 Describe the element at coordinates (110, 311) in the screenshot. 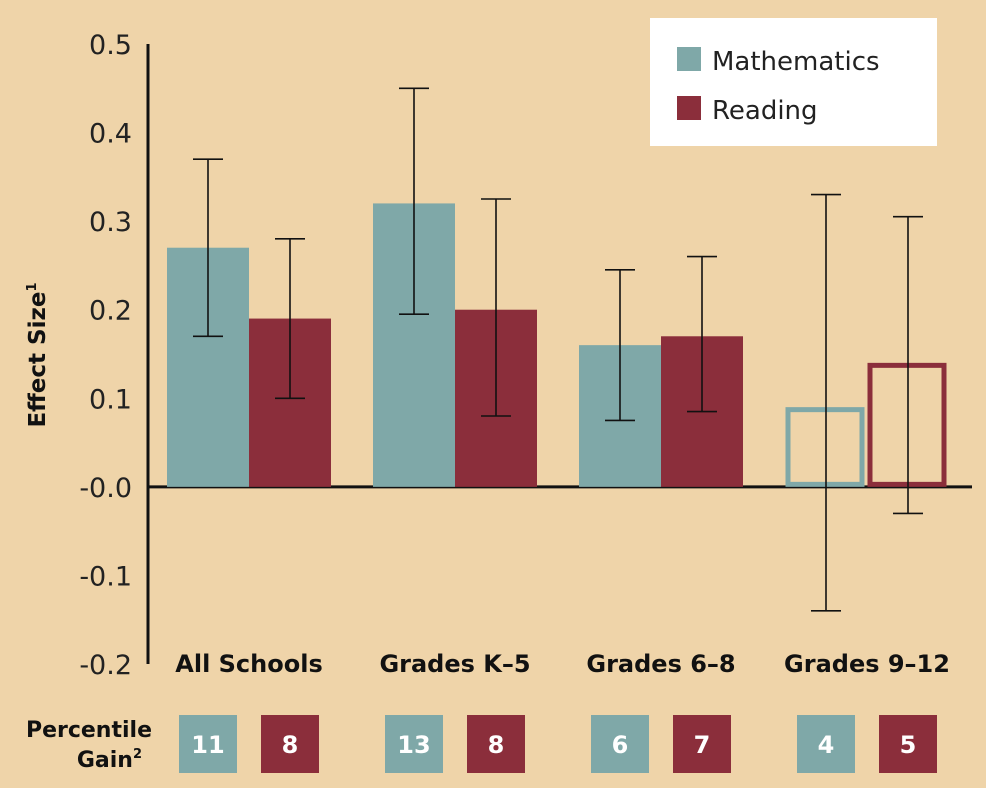

I see `y-tick-label: 0.2` at that location.